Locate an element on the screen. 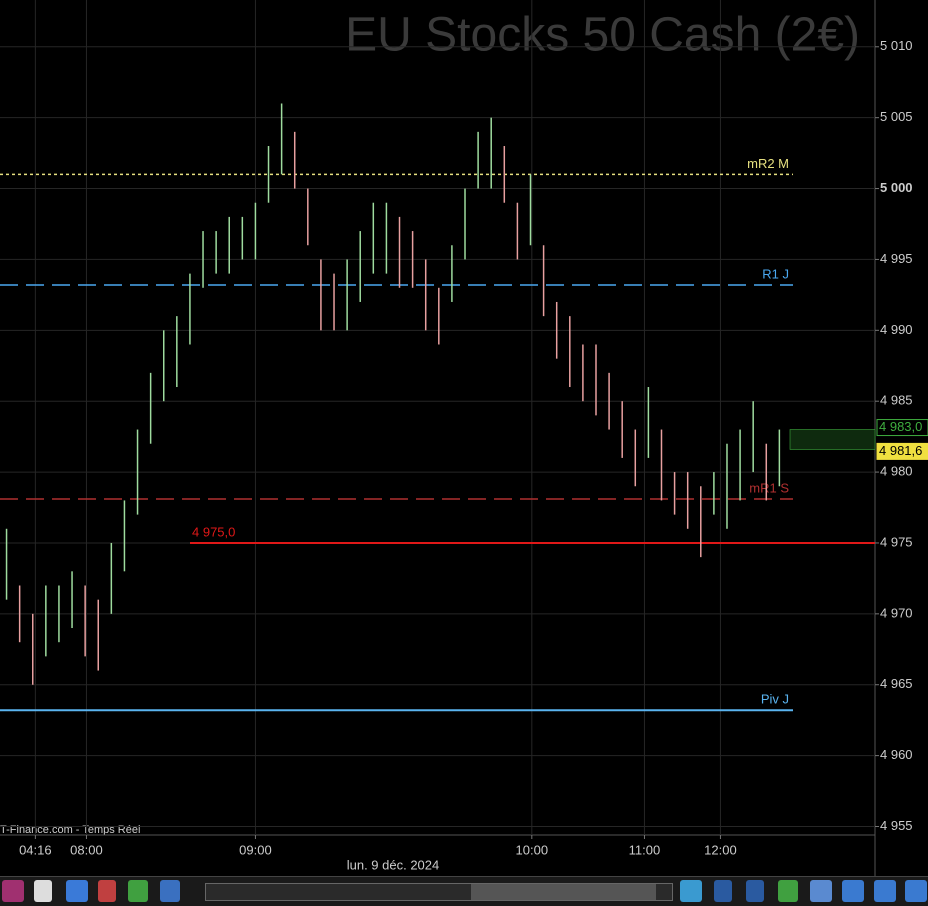  x-tick-label: 04:16 is located at coordinates (35, 849).